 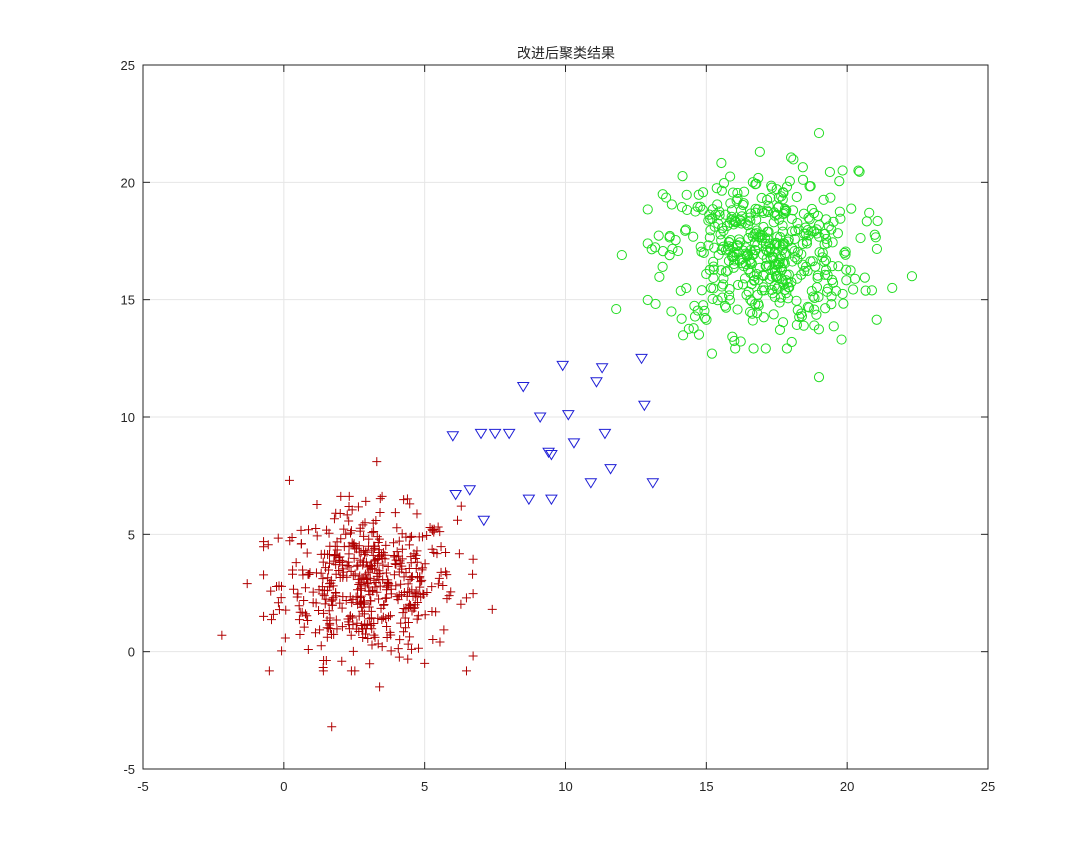 What do you see at coordinates (424, 786) in the screenshot?
I see `x-tick-label: 5` at bounding box center [424, 786].